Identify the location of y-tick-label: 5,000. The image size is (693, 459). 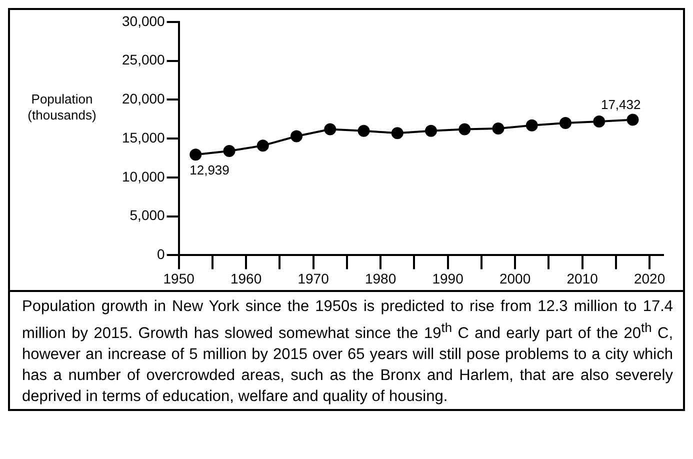
(148, 215).